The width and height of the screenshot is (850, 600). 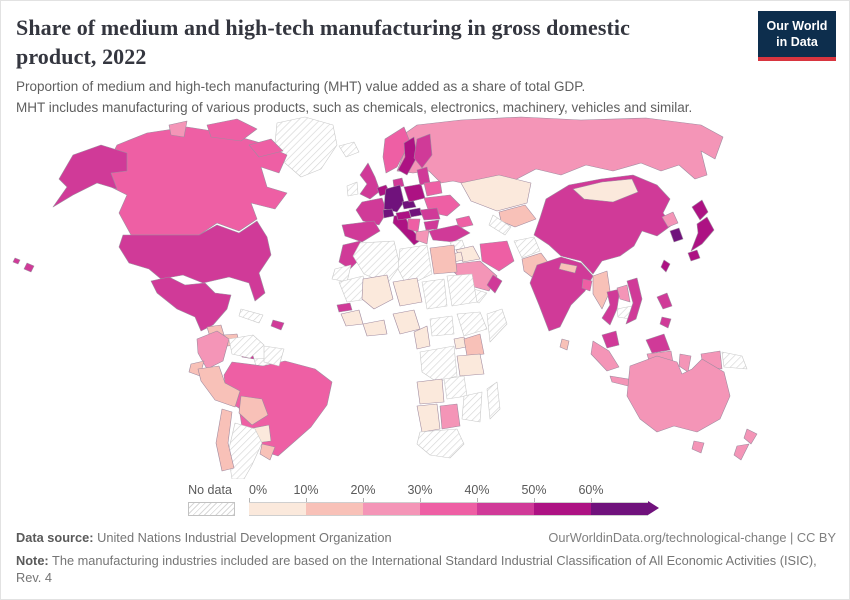 What do you see at coordinates (433, 188) in the screenshot?
I see `country-belarus` at bounding box center [433, 188].